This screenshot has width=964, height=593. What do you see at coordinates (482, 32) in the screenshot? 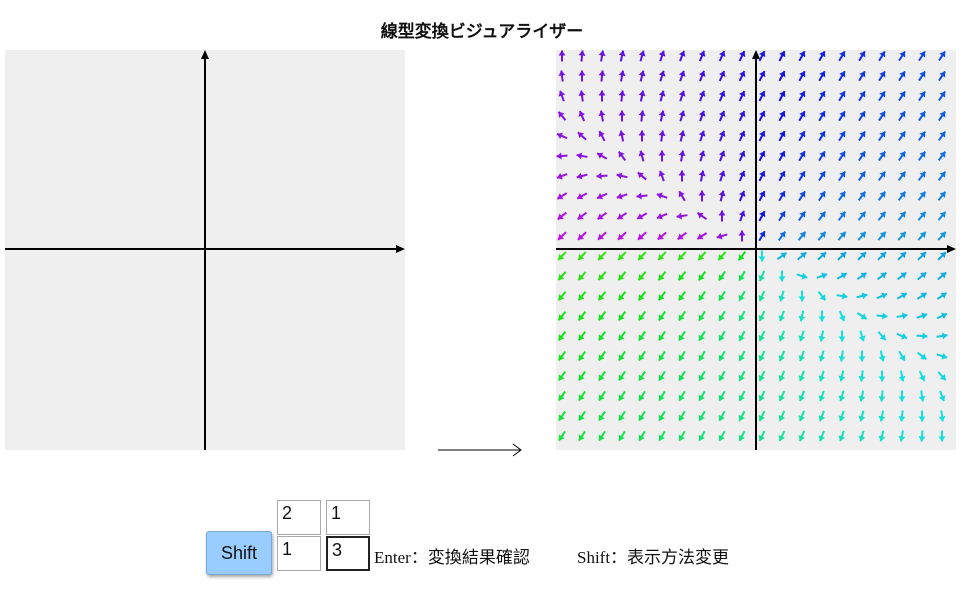
I see `page-title: 線型変換ビジュアライザー` at bounding box center [482, 32].